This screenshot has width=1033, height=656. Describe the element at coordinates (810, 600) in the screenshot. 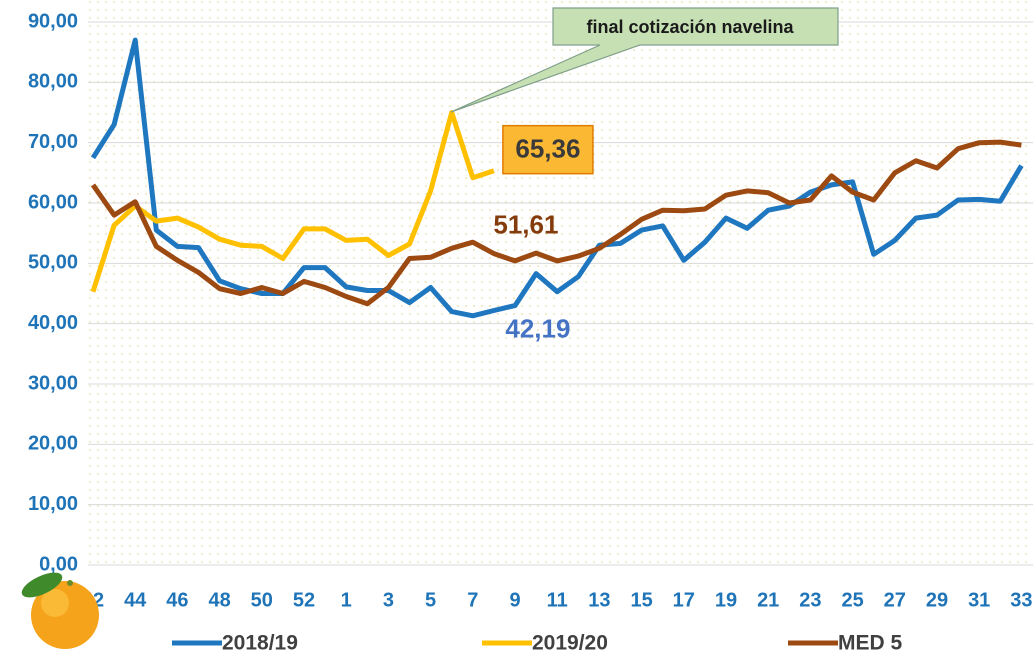

I see `x-tick-label: 23` at that location.